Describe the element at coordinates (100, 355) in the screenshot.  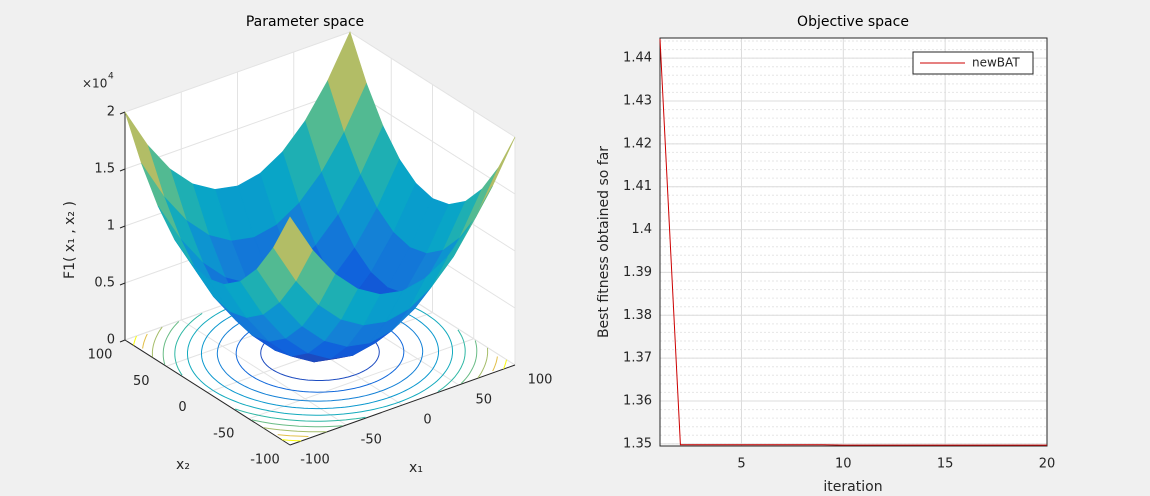
I see `y-tick-label: 100` at that location.